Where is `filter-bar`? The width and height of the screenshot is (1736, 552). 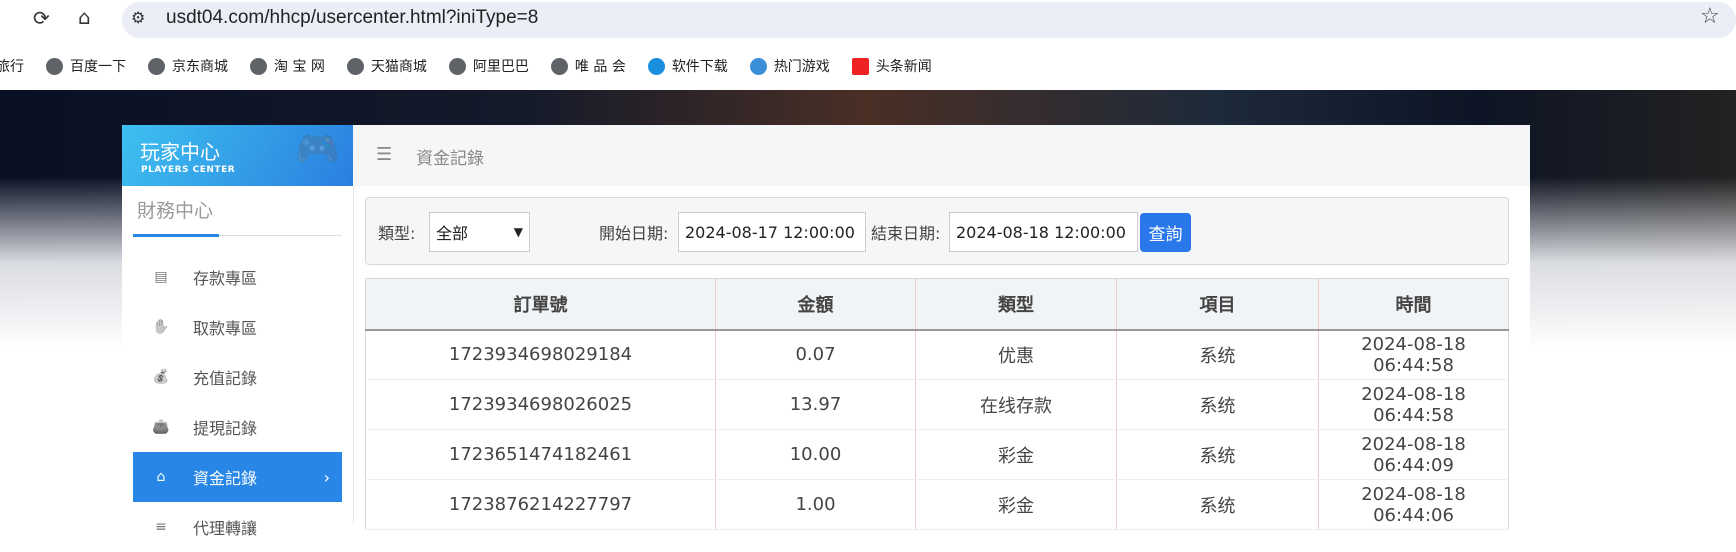 filter-bar is located at coordinates (937, 231).